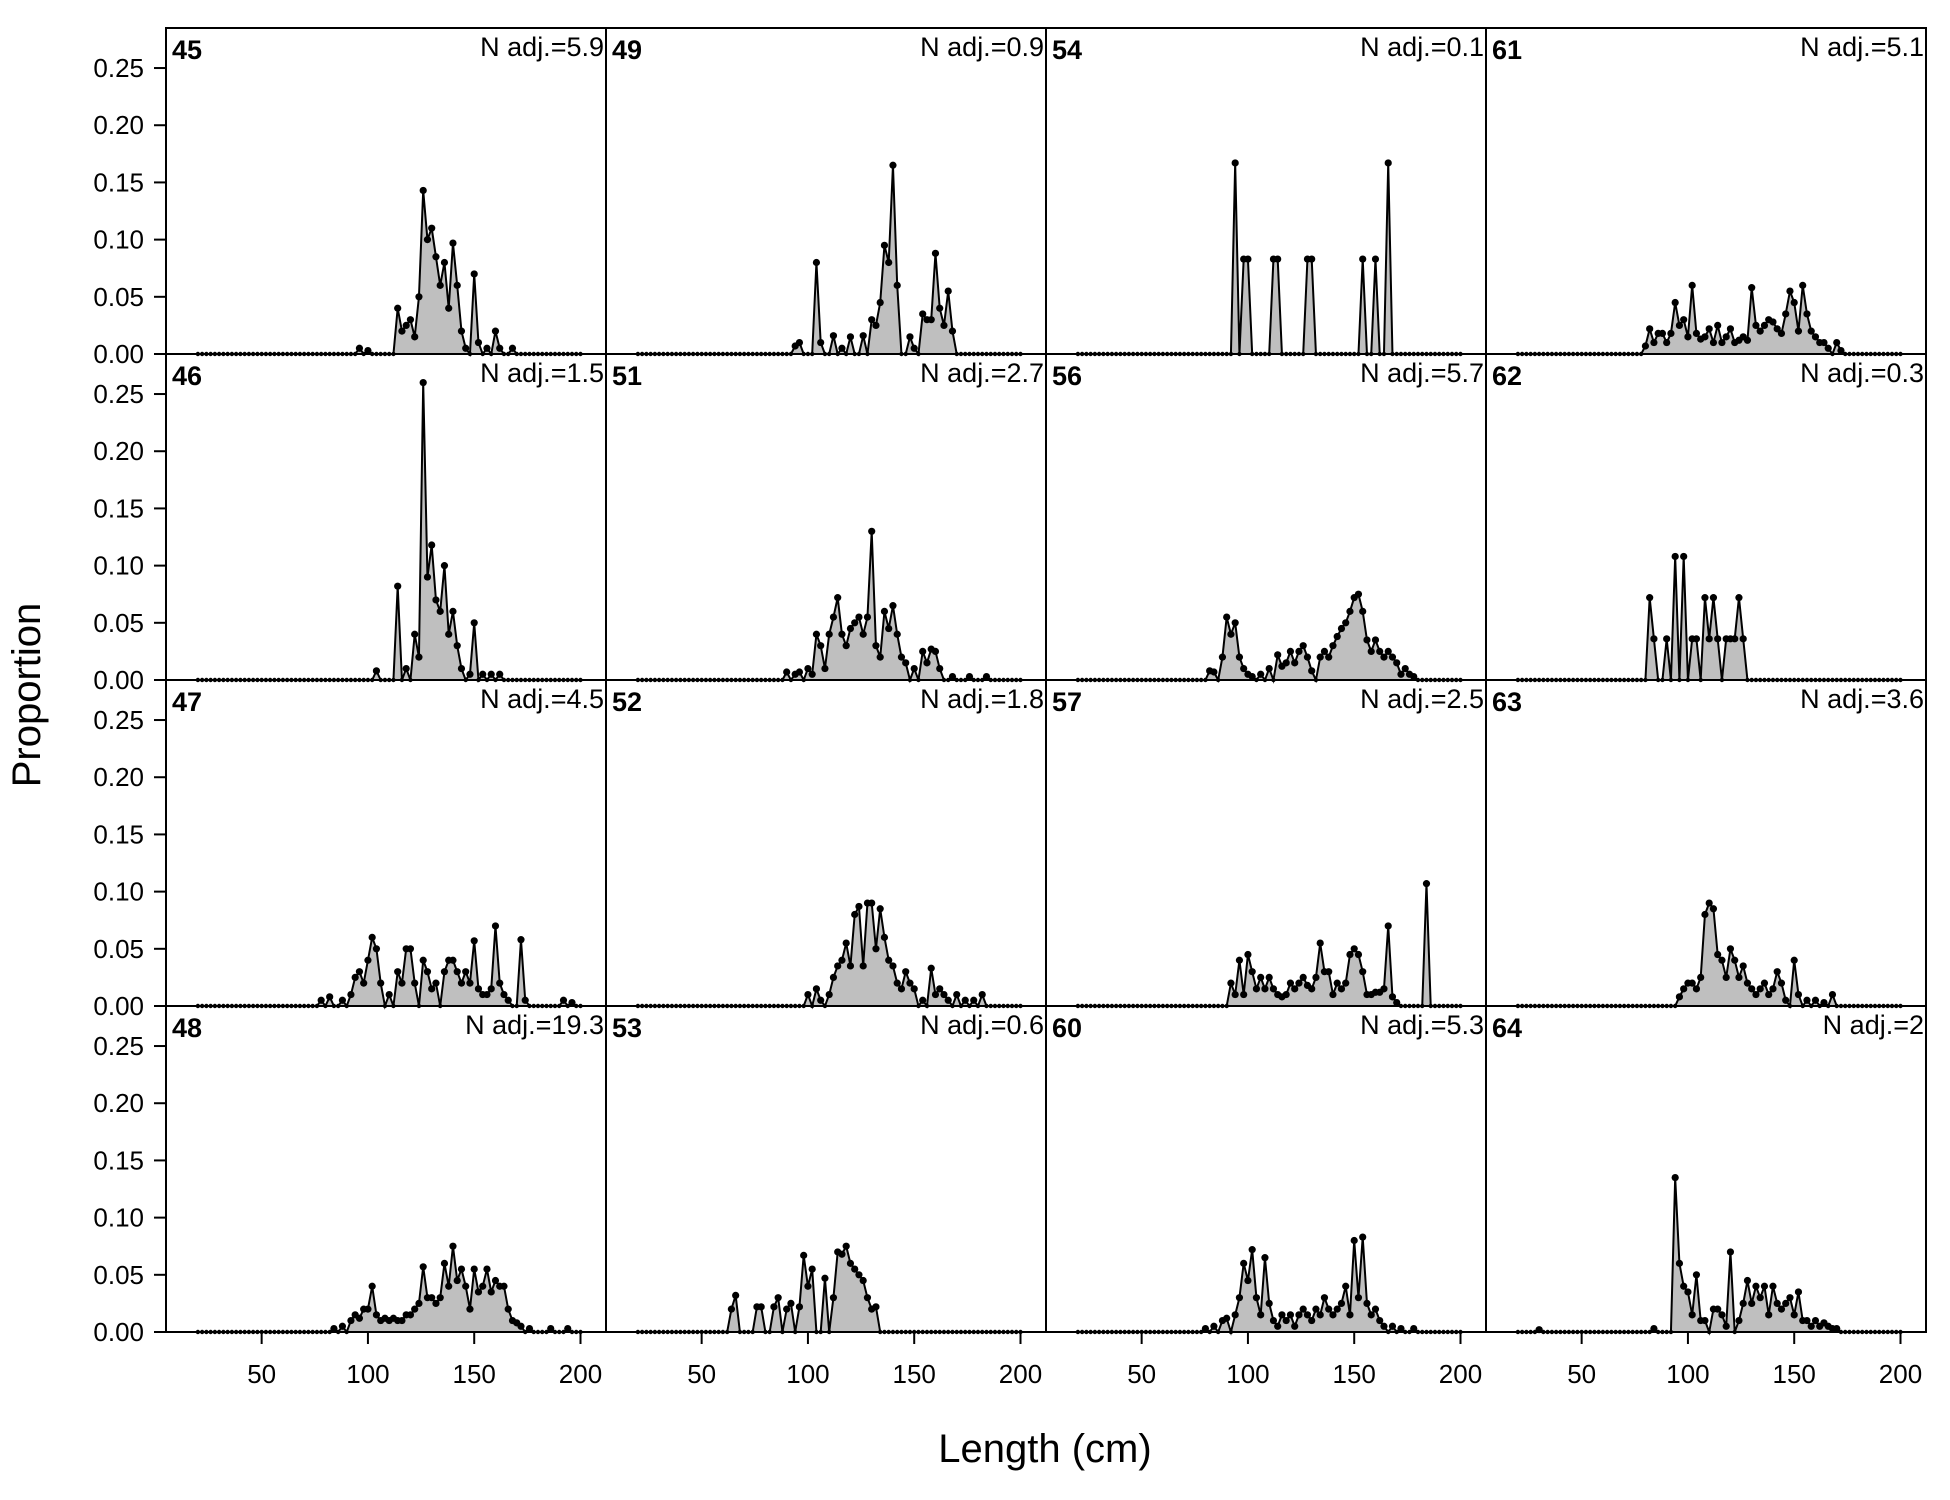 The height and width of the screenshot is (1500, 1950). Describe the element at coordinates (982, 47) in the screenshot. I see `n-adj-label: N adj.=0.9` at that location.